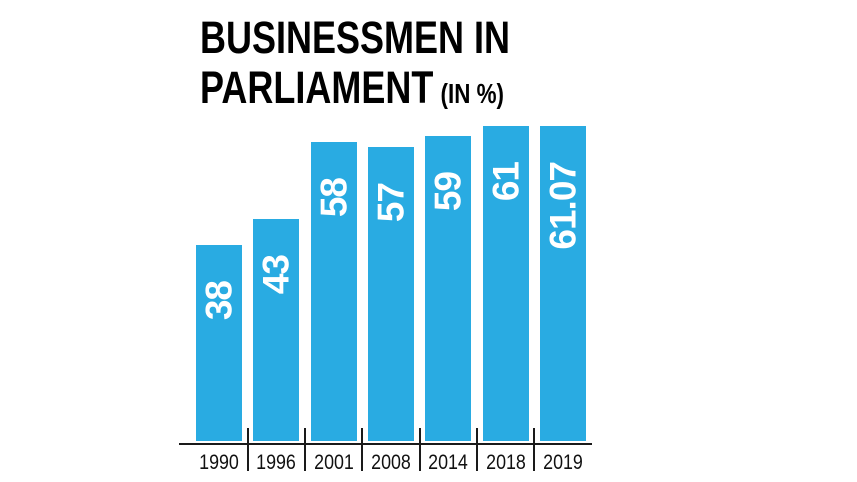 The width and height of the screenshot is (857, 482). What do you see at coordinates (333, 291) in the screenshot?
I see `bar-2001: 58` at bounding box center [333, 291].